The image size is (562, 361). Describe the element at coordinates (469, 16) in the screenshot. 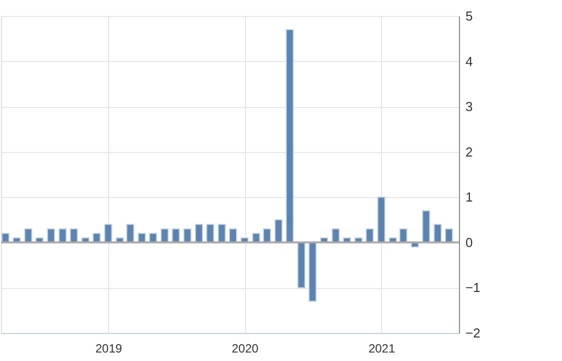

I see `y-tick-label: 5` at that location.